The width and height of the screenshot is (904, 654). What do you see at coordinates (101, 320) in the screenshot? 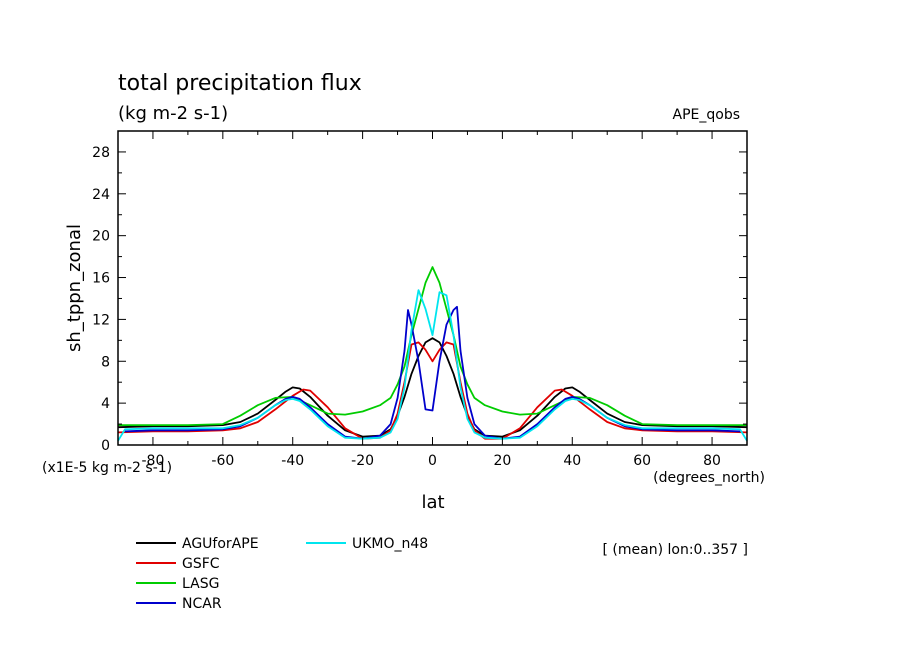
I see `y-tick-label: 12` at bounding box center [101, 320].